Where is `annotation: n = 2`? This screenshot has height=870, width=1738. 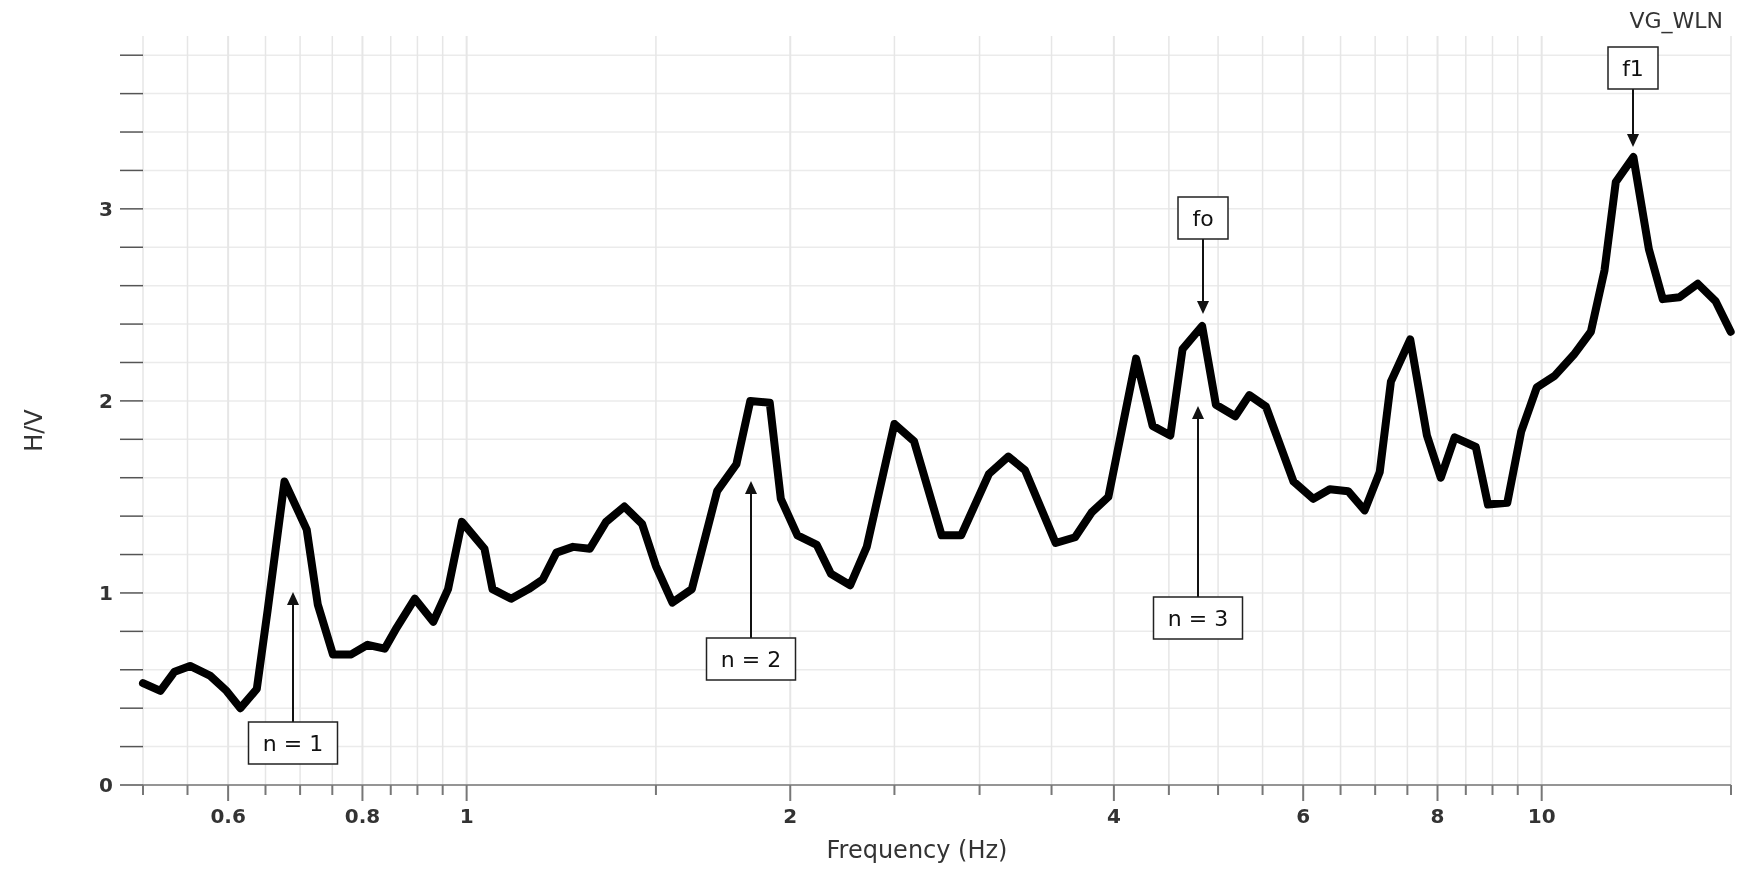 annotation: n = 2 is located at coordinates (751, 659).